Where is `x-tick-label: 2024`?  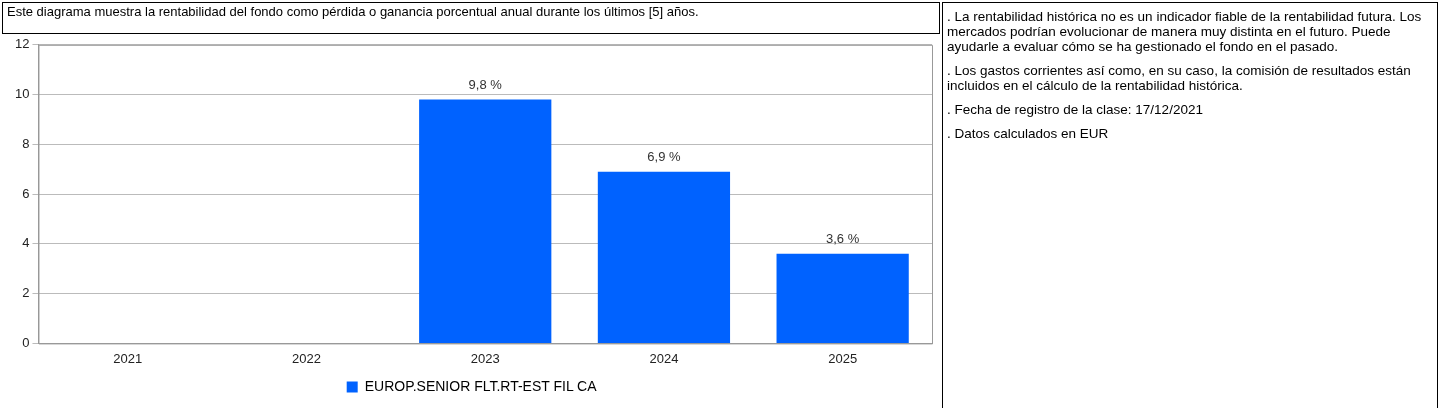 x-tick-label: 2024 is located at coordinates (664, 358).